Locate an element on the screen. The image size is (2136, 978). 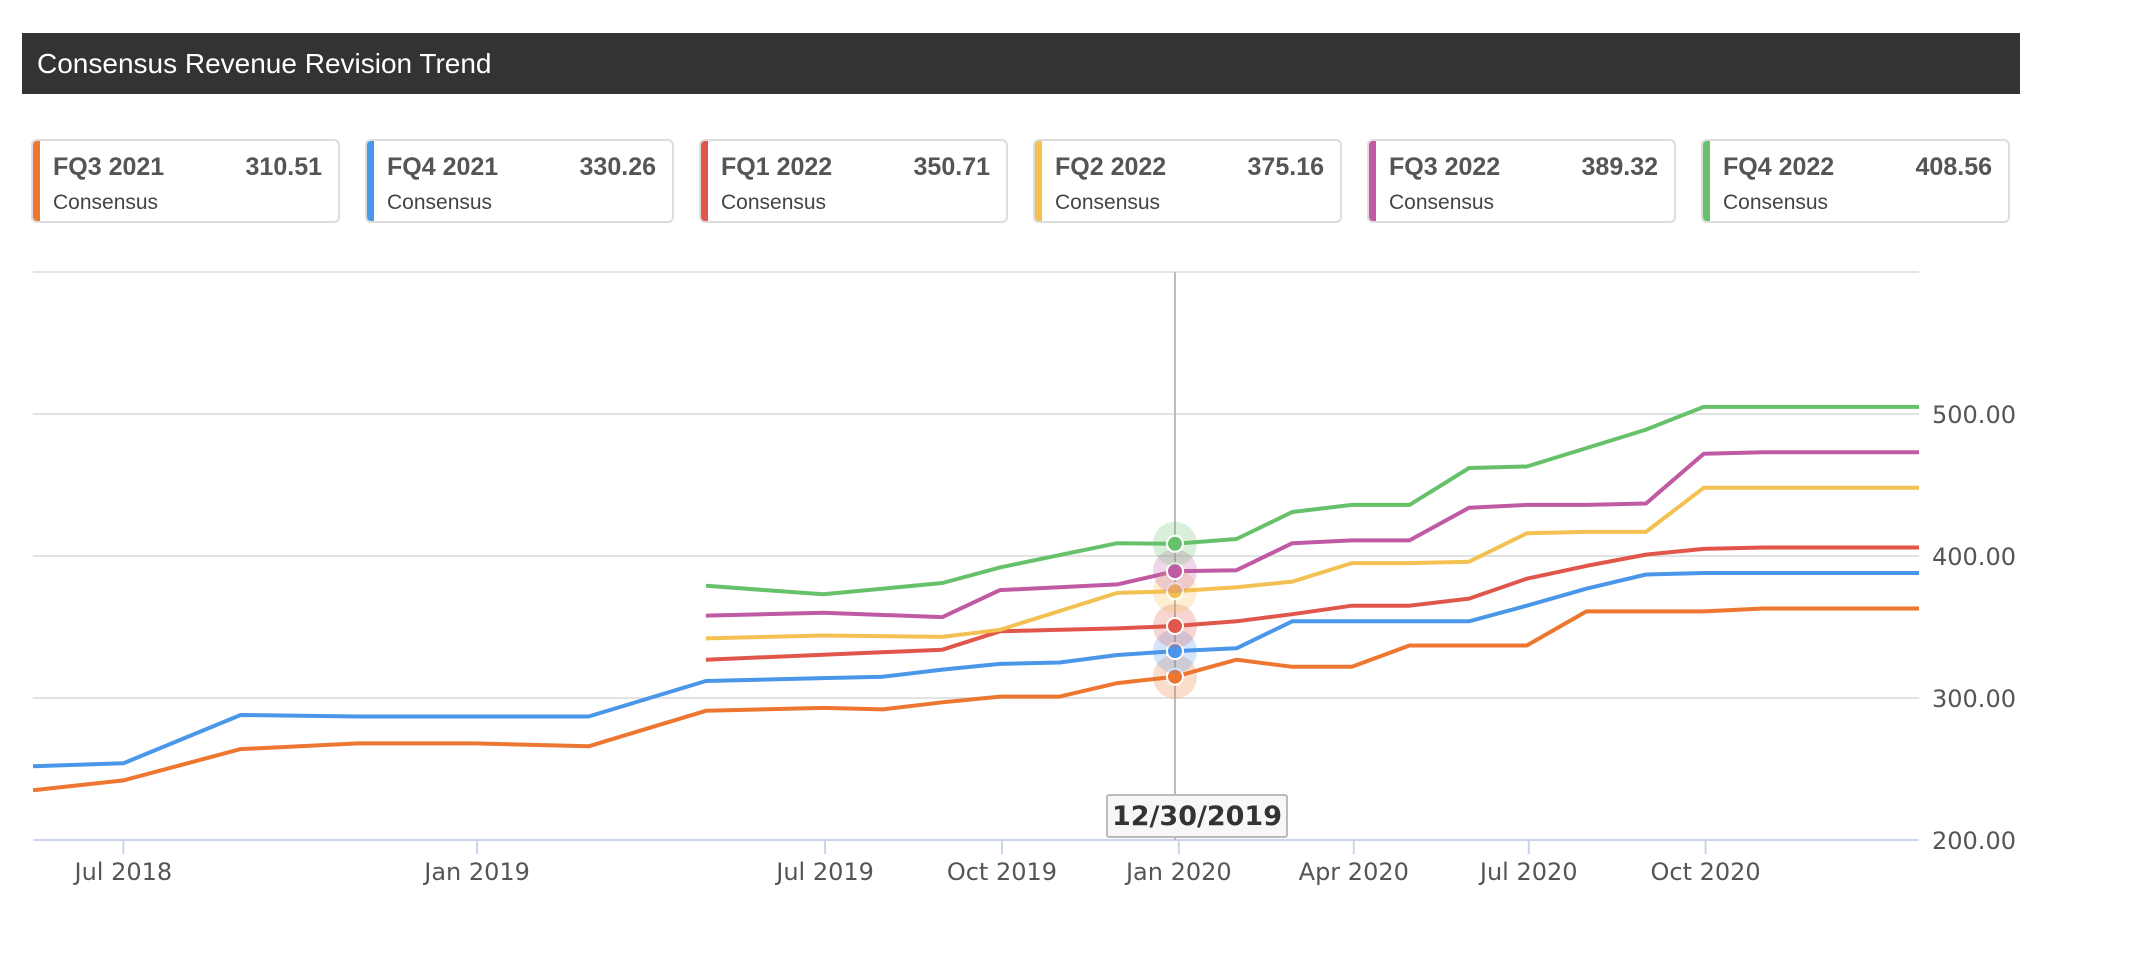
card-value: 389.32 is located at coordinates (1619, 167).